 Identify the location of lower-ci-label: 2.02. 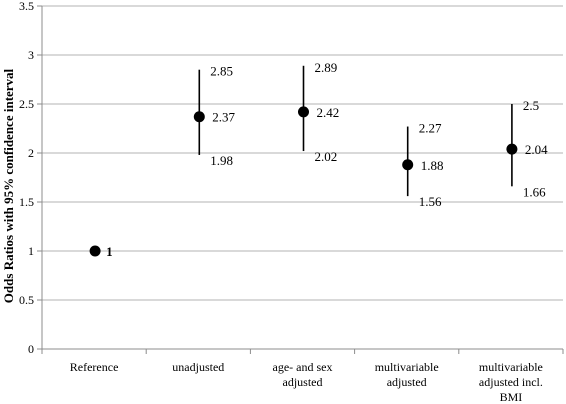
(326, 156).